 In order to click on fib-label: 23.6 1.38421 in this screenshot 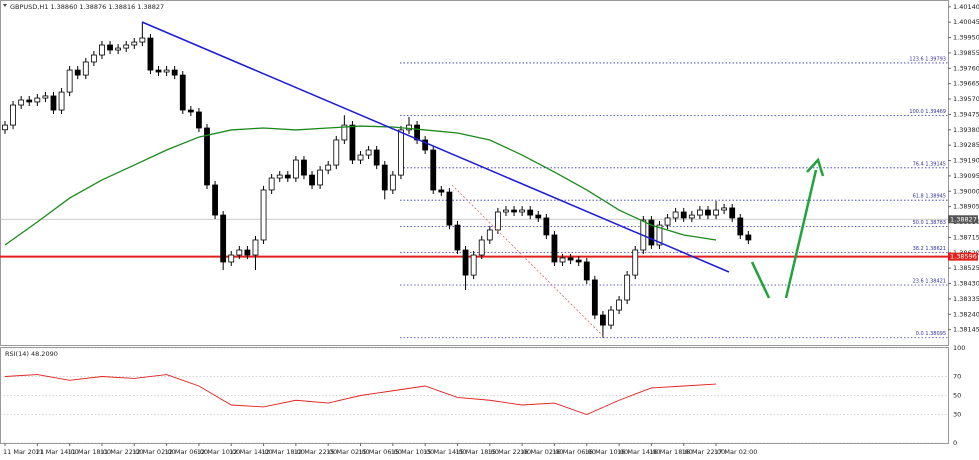, I will do `click(929, 281)`.